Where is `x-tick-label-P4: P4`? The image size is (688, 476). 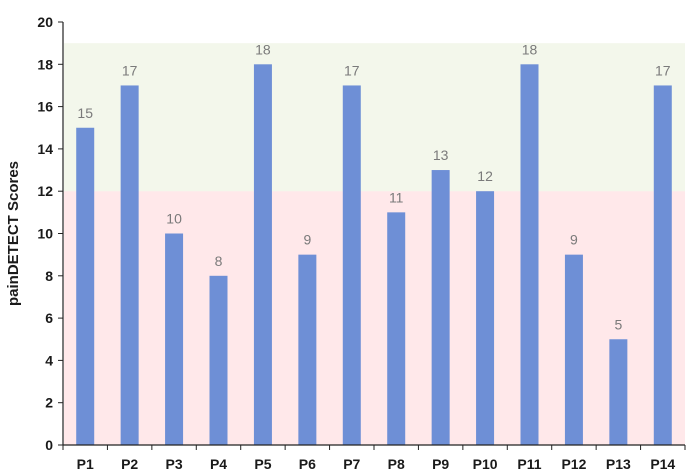 x-tick-label-P4: P4 is located at coordinates (218, 464).